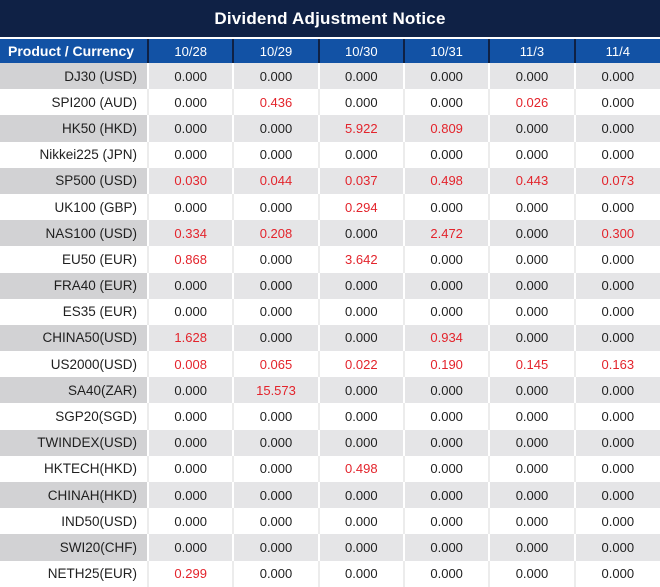  What do you see at coordinates (531, 50) in the screenshot?
I see `column-header-date: 11/3` at bounding box center [531, 50].